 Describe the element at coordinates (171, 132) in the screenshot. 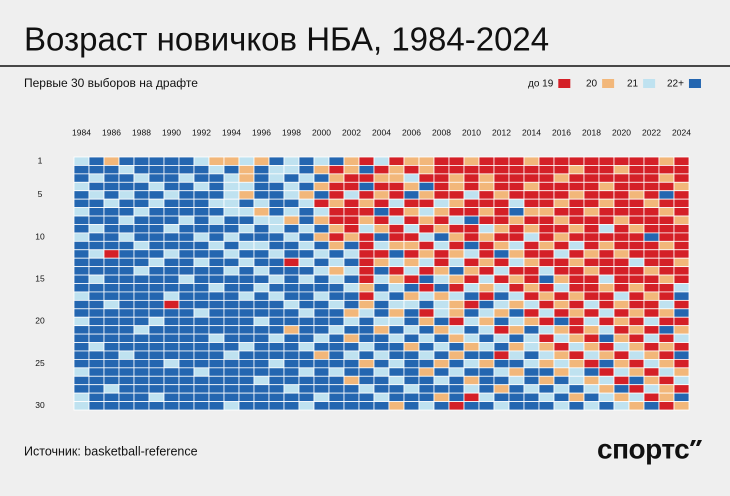

I see `x-tick-label: 1990` at that location.